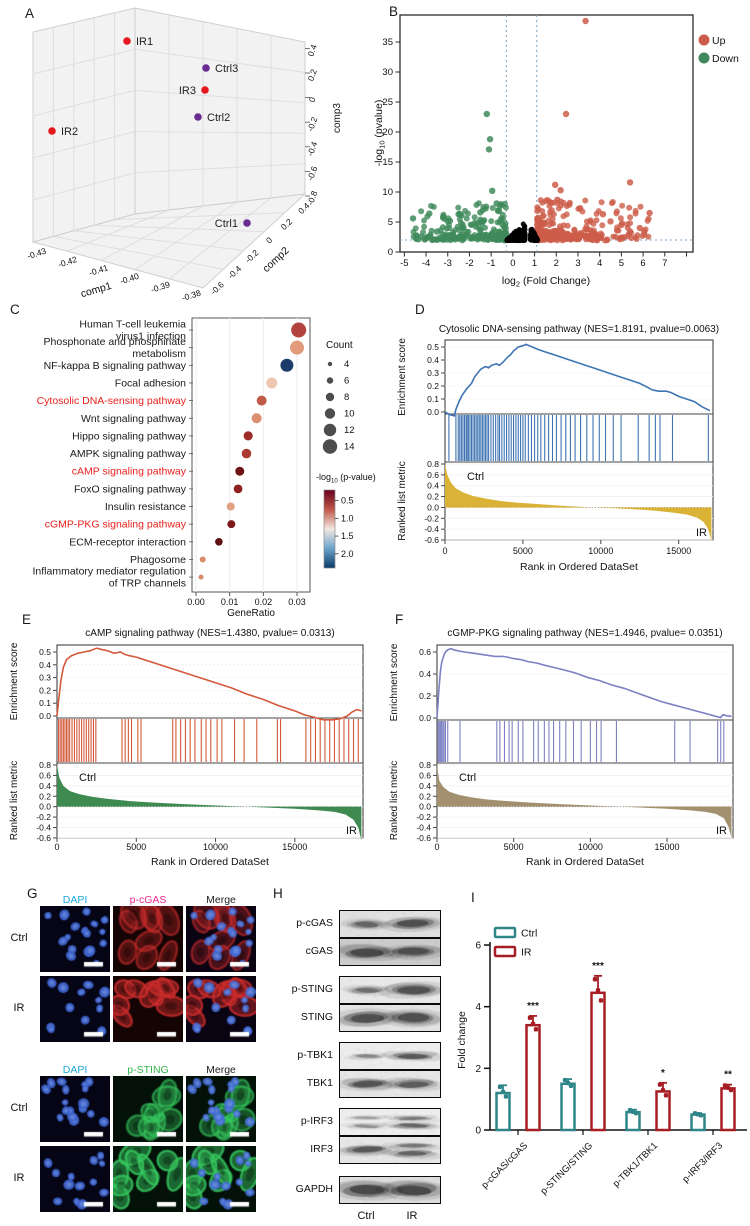  What do you see at coordinates (431, 518) in the screenshot?
I see `metric-tick-label: -0.2` at bounding box center [431, 518].